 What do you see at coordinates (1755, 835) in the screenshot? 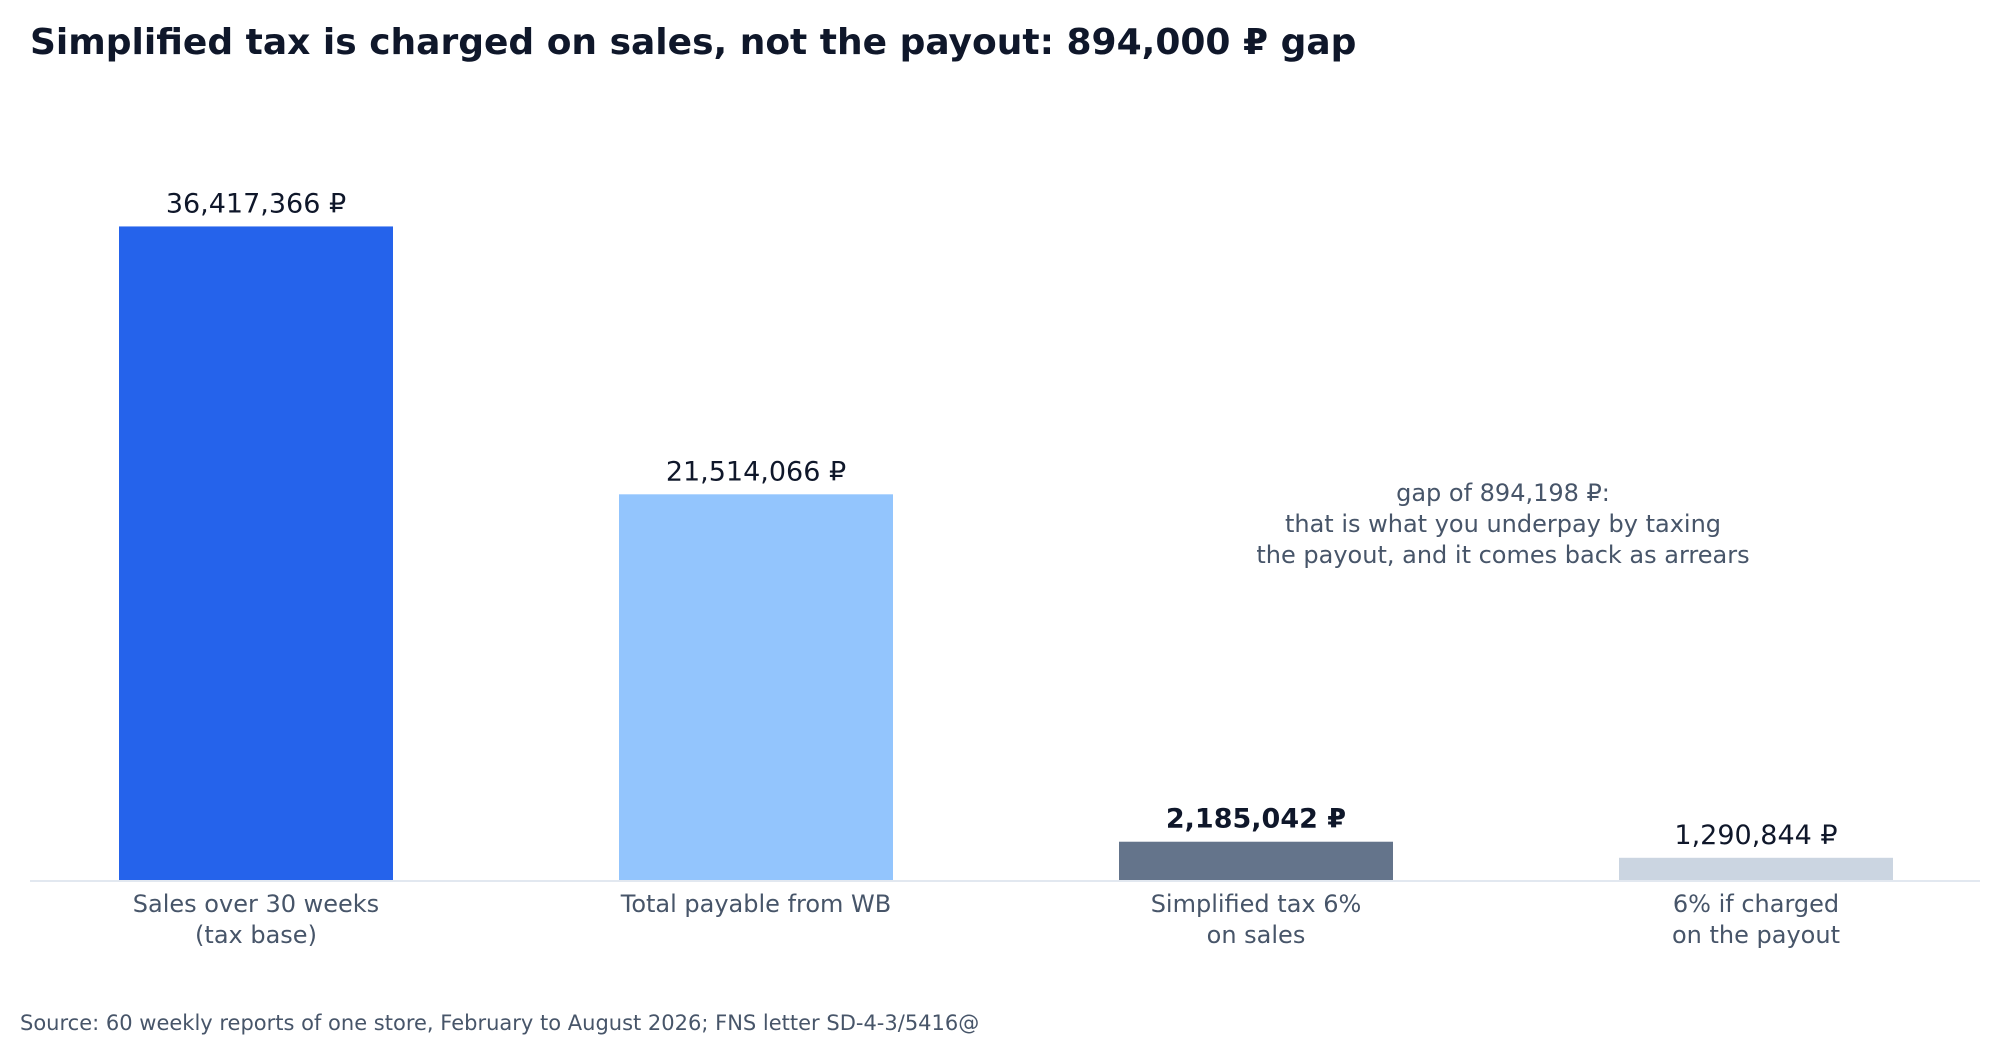
I see `value-label-4: 1,290,844 ₽` at bounding box center [1755, 835].